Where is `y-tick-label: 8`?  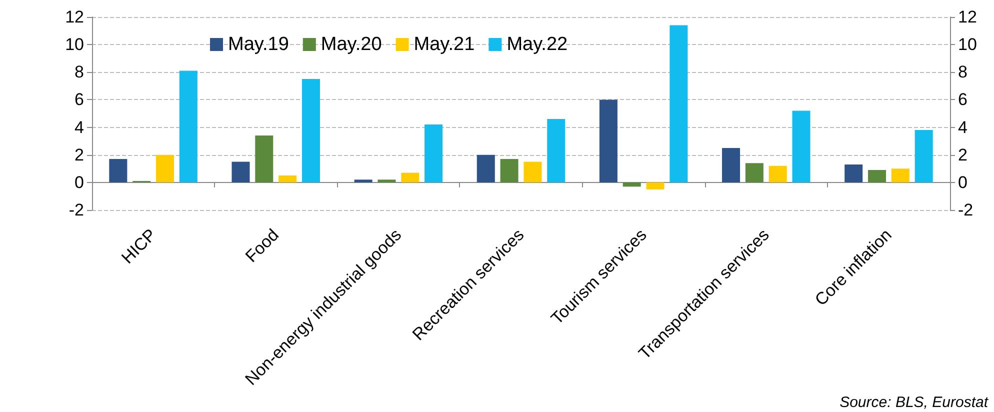 y-tick-label: 8 is located at coordinates (79, 72).